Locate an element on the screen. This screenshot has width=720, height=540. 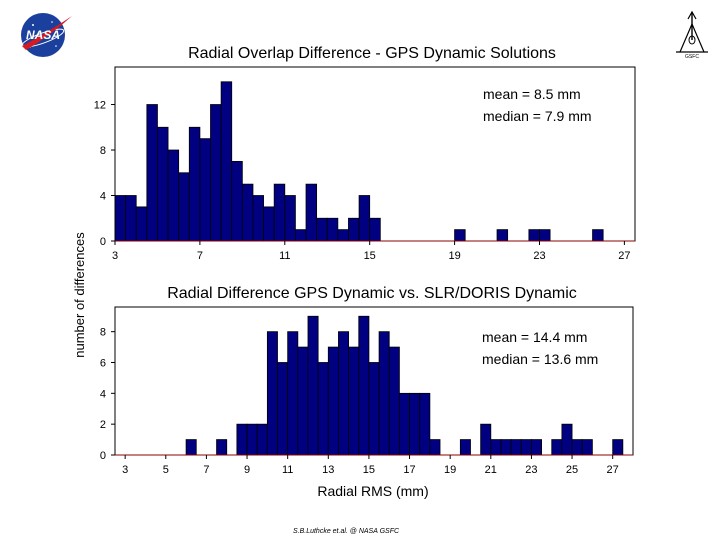
x-tick-label-overlap: 7 is located at coordinates (200, 256).